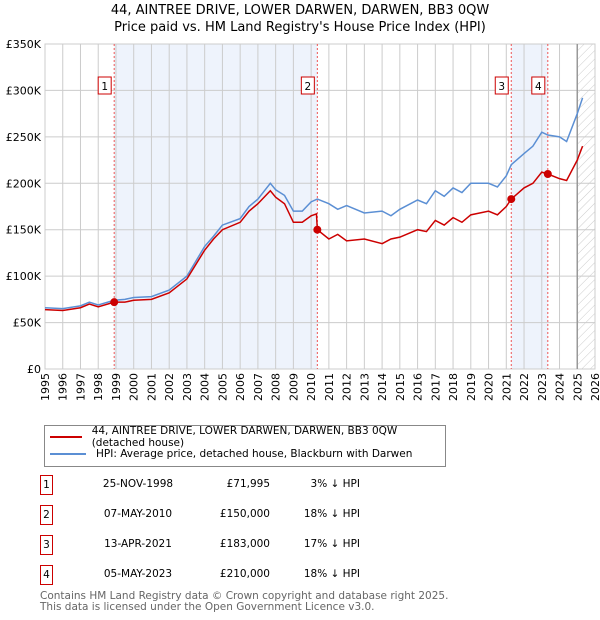  What do you see at coordinates (244, 574) in the screenshot?
I see `sale-price: £210,000` at bounding box center [244, 574].